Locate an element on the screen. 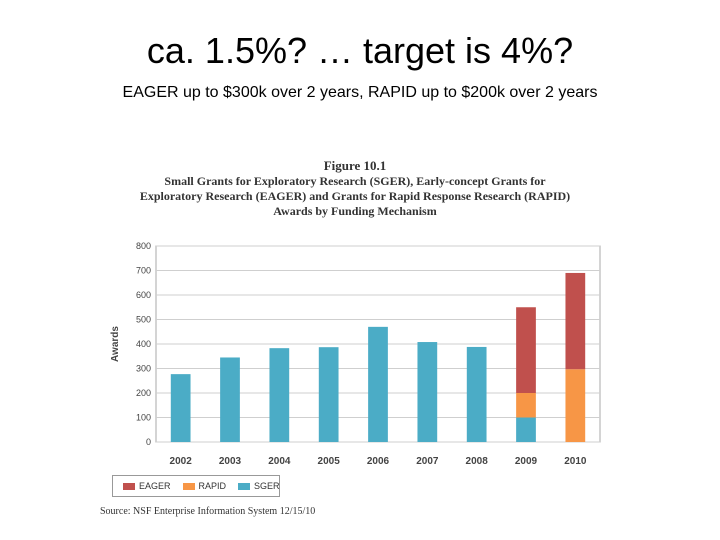 The width and height of the screenshot is (720, 540). legend-swatch-rapid is located at coordinates (188, 486).